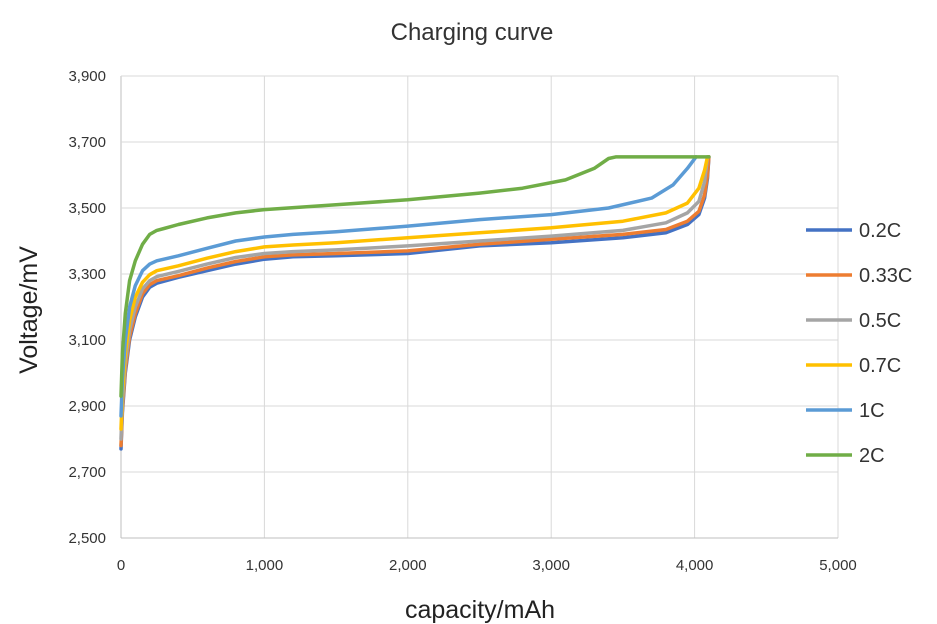 The width and height of the screenshot is (937, 624). What do you see at coordinates (695, 565) in the screenshot?
I see `x-tick-label: 4,000` at bounding box center [695, 565].